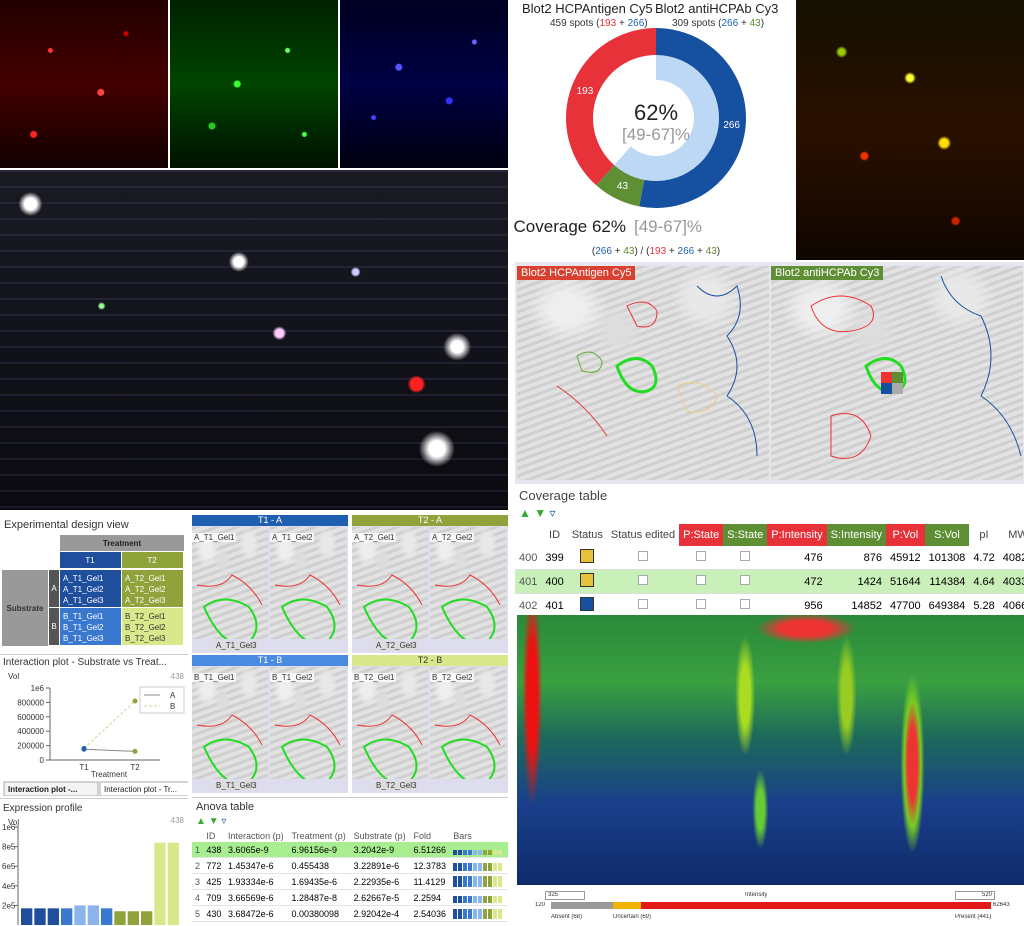 The image size is (1024, 926). Describe the element at coordinates (198, 897) in the screenshot. I see `cell: 4` at that location.